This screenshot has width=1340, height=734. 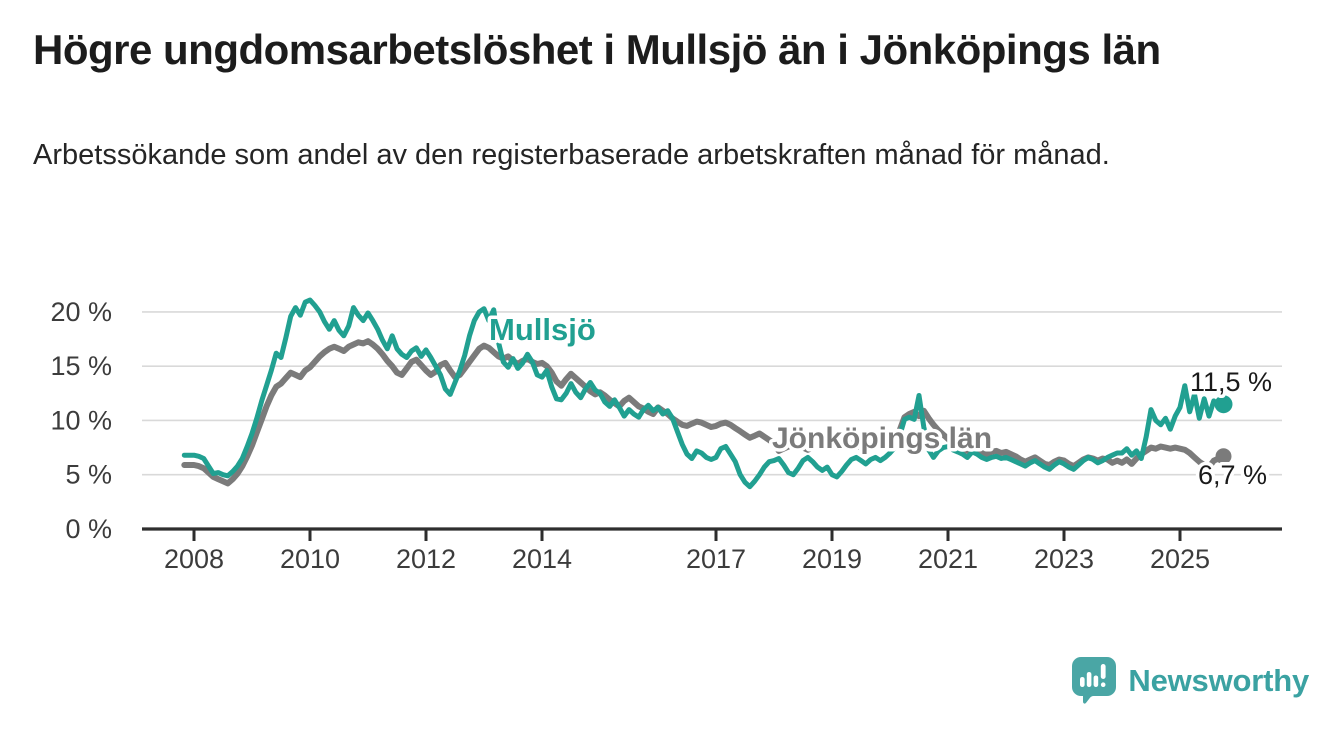 What do you see at coordinates (1223, 404) in the screenshot?
I see `series-end-dot-mullsjo` at bounding box center [1223, 404].